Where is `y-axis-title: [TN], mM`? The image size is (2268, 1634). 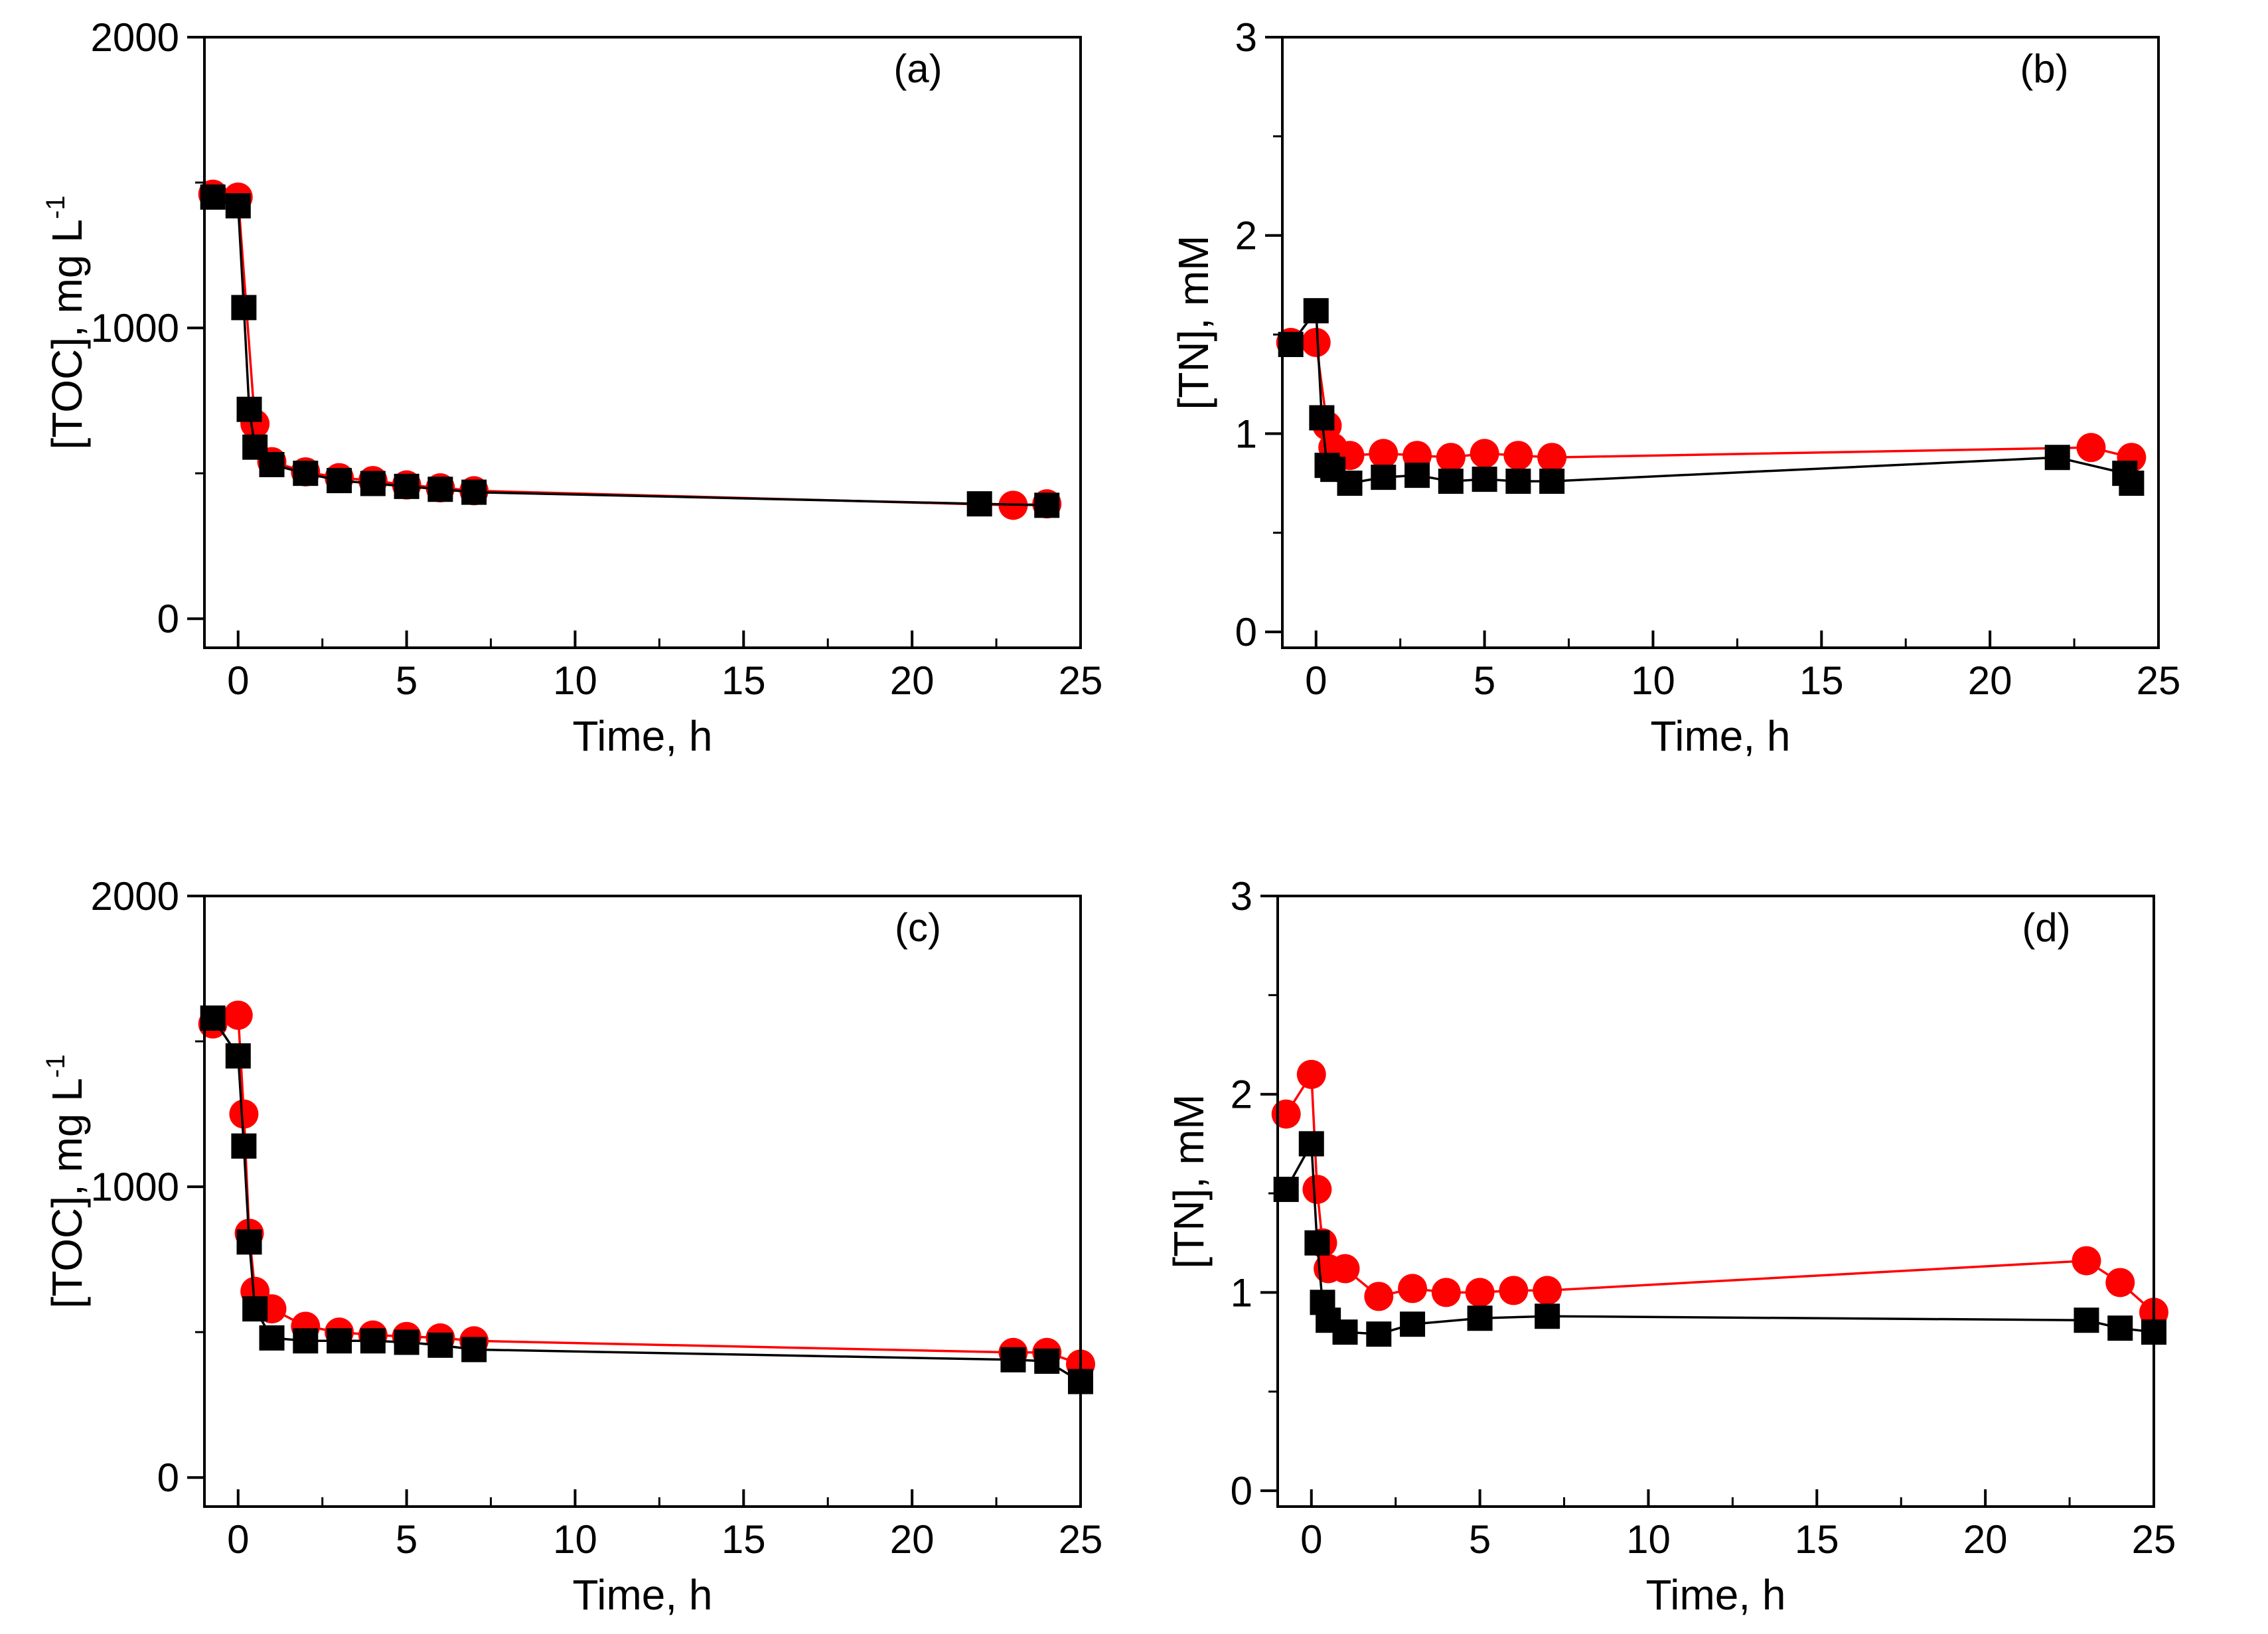 y-axis-title: [TN], mM is located at coordinates (1189, 1181).